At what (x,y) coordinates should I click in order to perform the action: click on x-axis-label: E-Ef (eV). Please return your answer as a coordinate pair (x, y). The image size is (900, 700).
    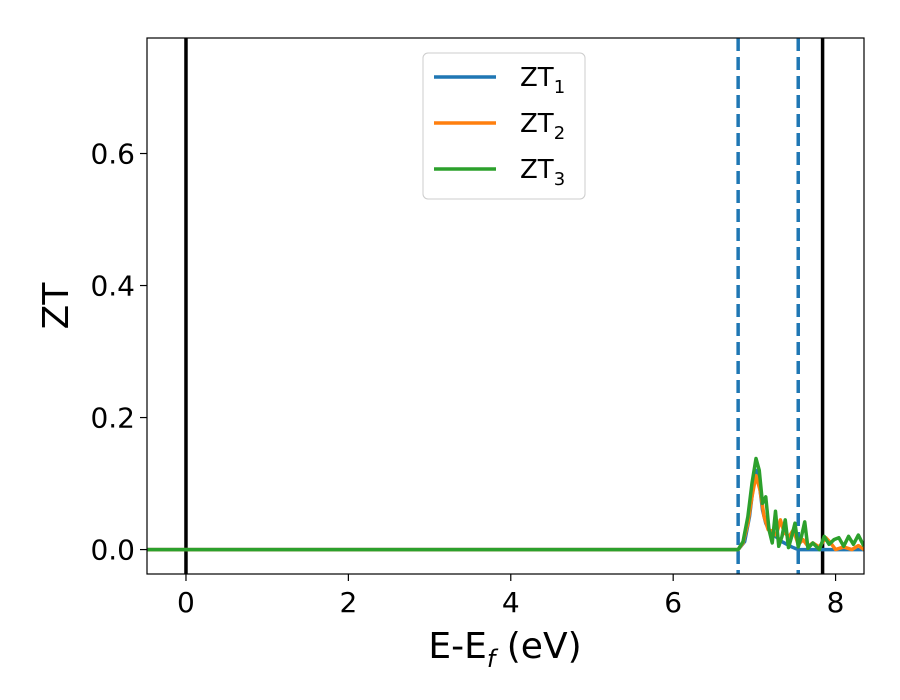
    Looking at the image, I should click on (504, 649).